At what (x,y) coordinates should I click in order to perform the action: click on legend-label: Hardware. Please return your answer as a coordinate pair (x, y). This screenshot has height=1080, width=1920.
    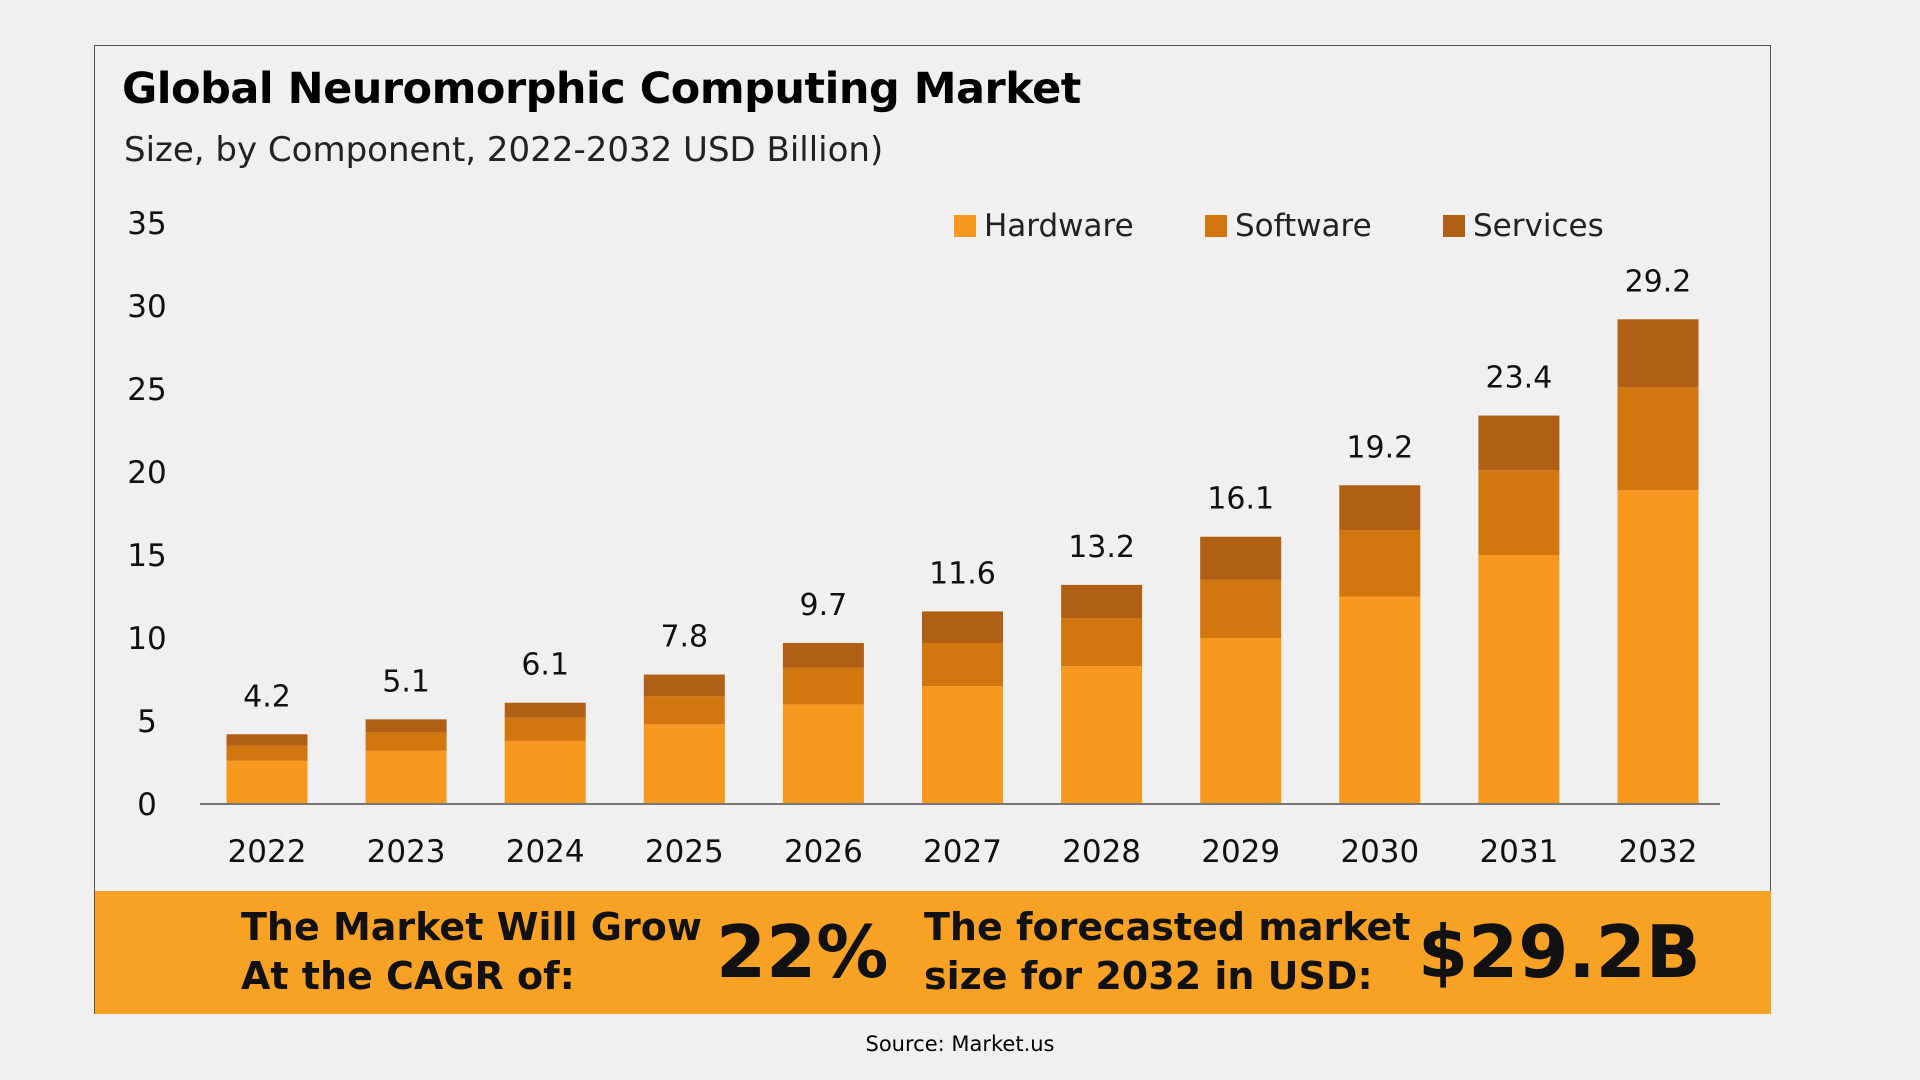
    Looking at the image, I should click on (1059, 226).